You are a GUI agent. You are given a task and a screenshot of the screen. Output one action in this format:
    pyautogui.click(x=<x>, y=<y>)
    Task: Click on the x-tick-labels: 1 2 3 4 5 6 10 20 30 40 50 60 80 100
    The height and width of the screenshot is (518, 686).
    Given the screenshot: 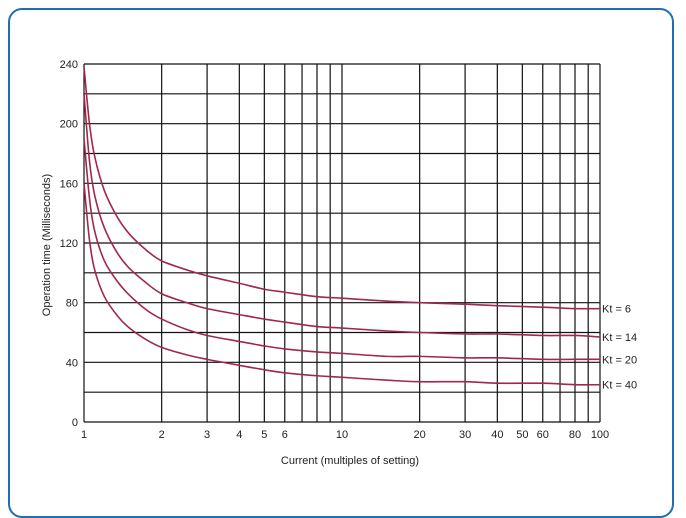 What is the action you would take?
    pyautogui.click(x=345, y=435)
    